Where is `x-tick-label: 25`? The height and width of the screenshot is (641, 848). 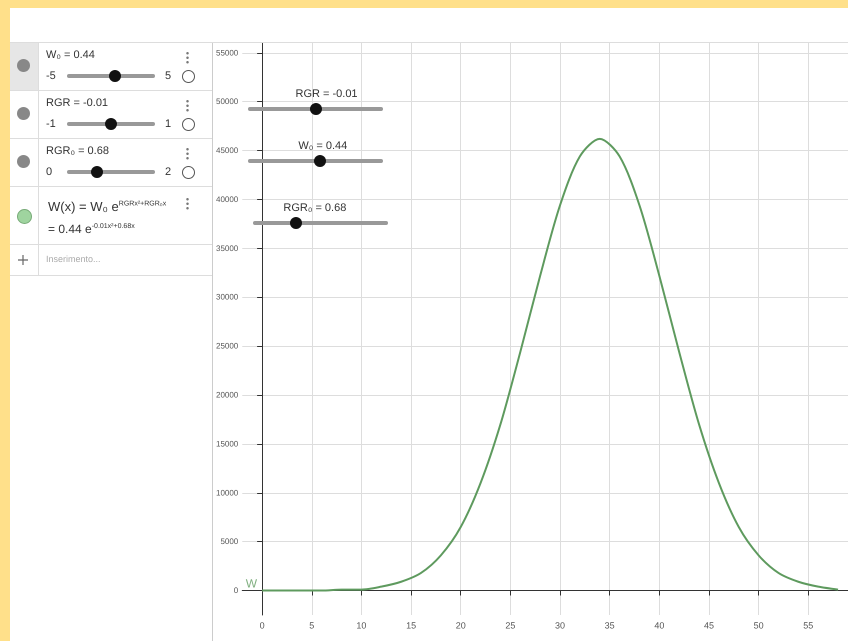
x-tick-label: 25 is located at coordinates (510, 625).